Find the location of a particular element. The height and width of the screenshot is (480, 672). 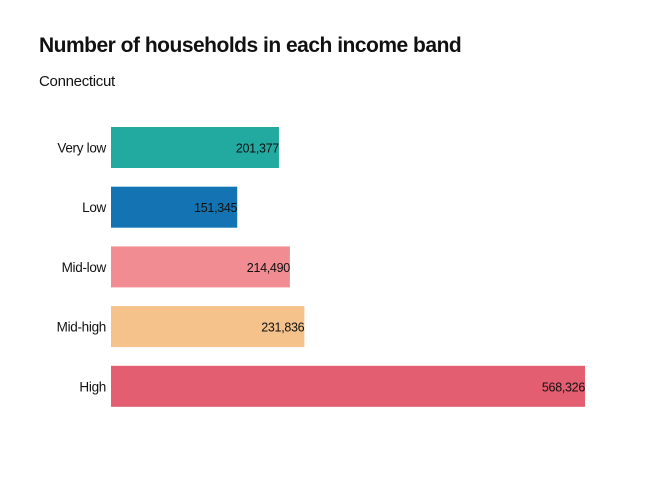

value-label-high: 568,326 is located at coordinates (563, 387).